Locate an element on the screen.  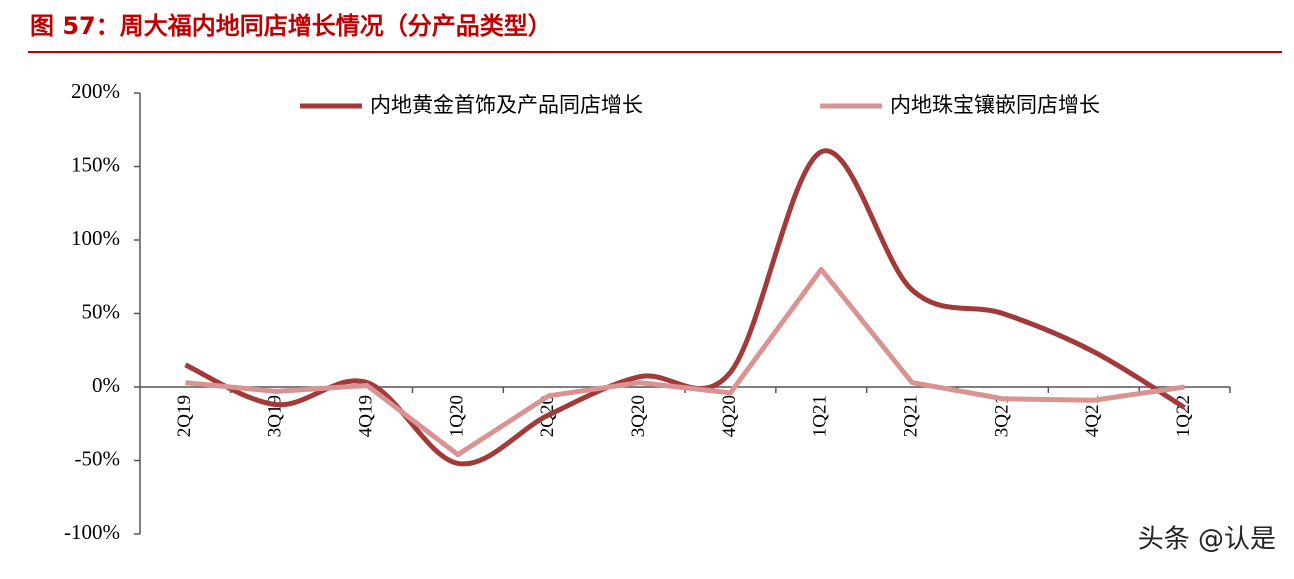
legend-label: 内地黄金首饰及产品同店增长 is located at coordinates (506, 105).